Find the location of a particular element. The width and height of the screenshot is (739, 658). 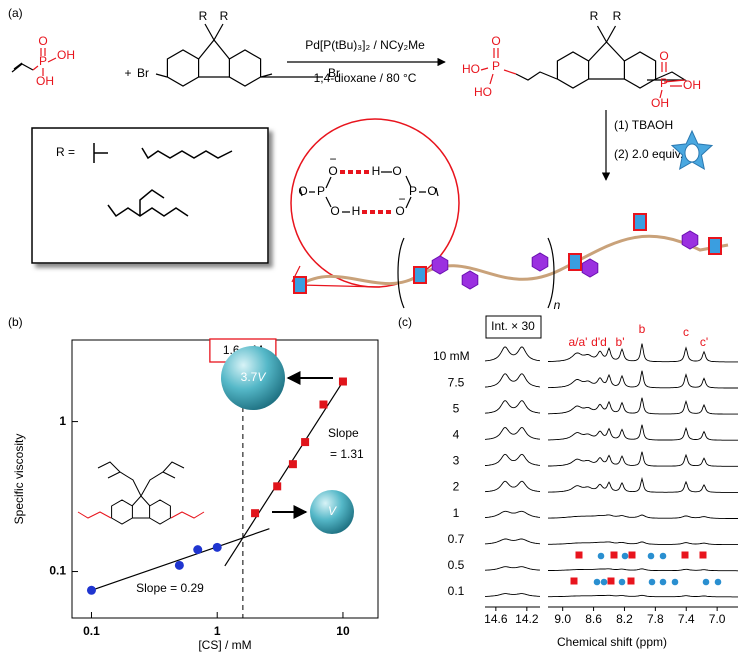

x-tick-label: 8.6 is located at coordinates (593, 619).